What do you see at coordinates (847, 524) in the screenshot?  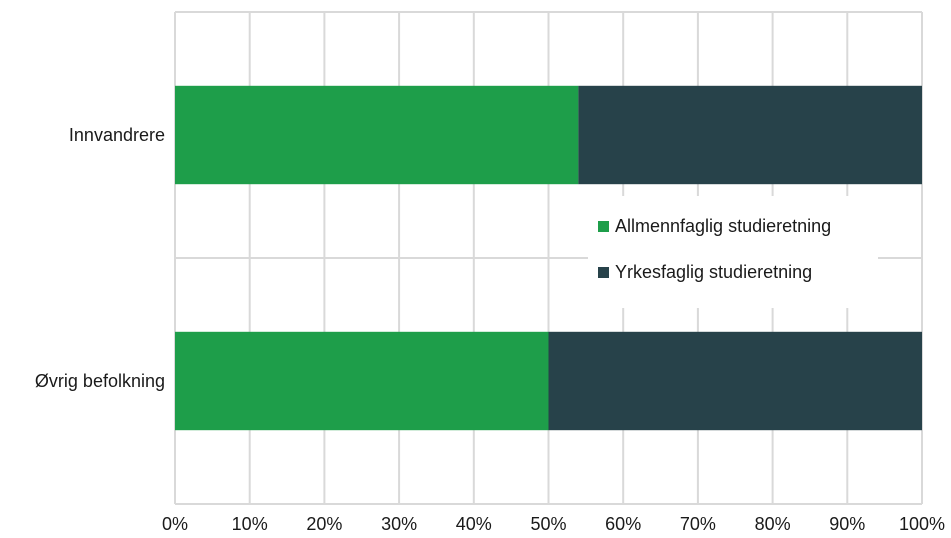 I see `x-tick-label: 90%` at bounding box center [847, 524].